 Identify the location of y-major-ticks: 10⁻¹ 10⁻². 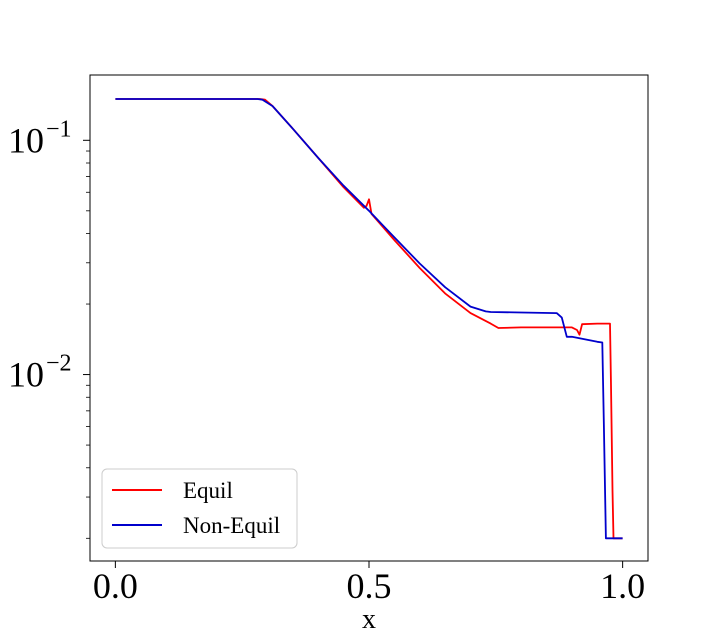
(49, 255).